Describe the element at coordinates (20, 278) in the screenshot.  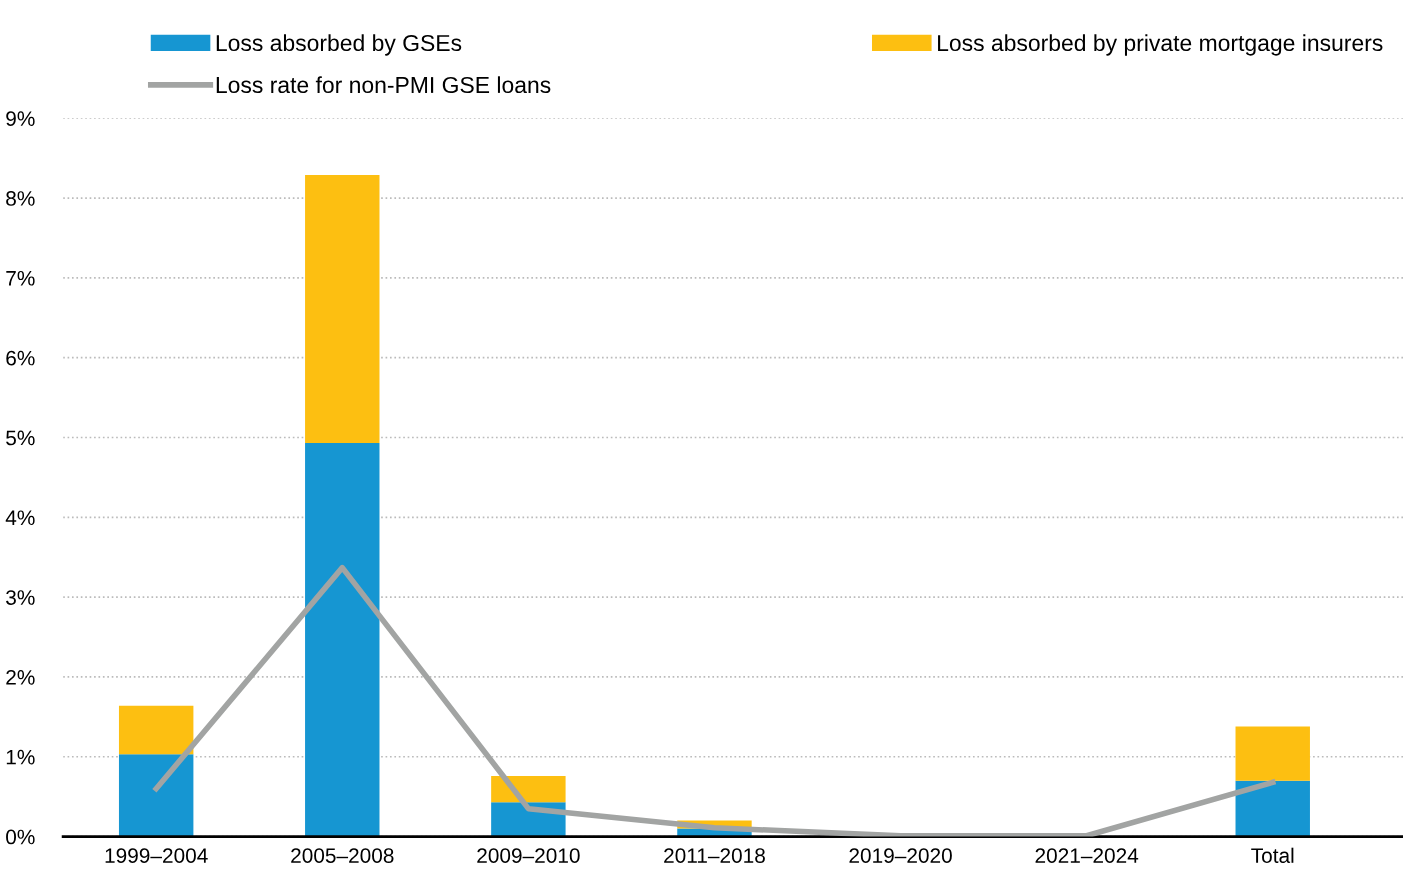
I see `y-tick-label: 7%` at that location.